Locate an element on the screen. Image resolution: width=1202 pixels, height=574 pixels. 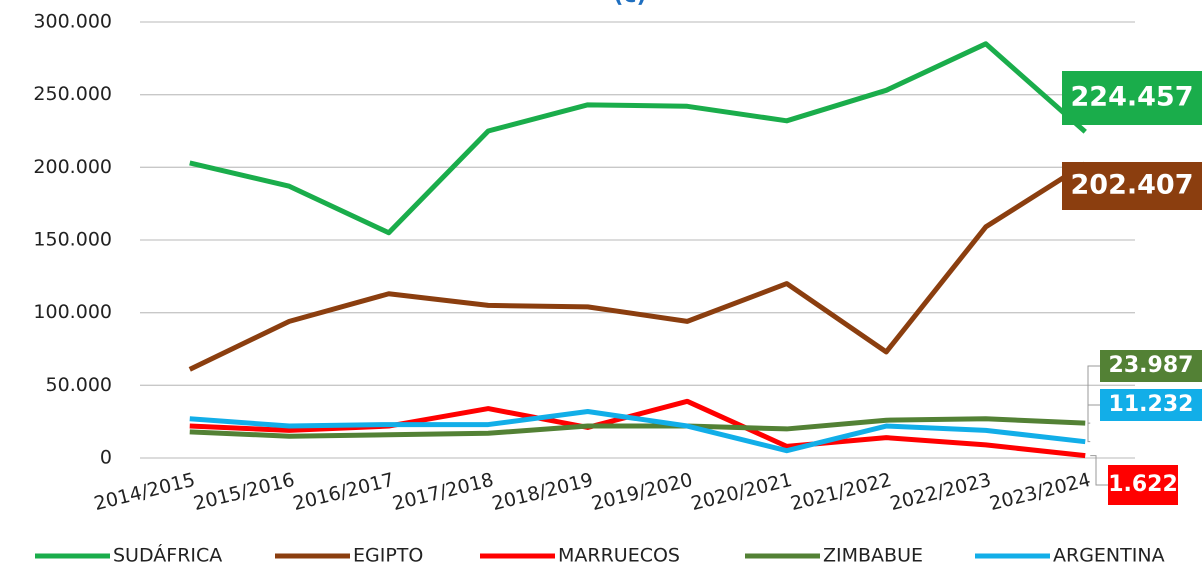
y-tick-label: 150.000 is located at coordinates (72, 240).